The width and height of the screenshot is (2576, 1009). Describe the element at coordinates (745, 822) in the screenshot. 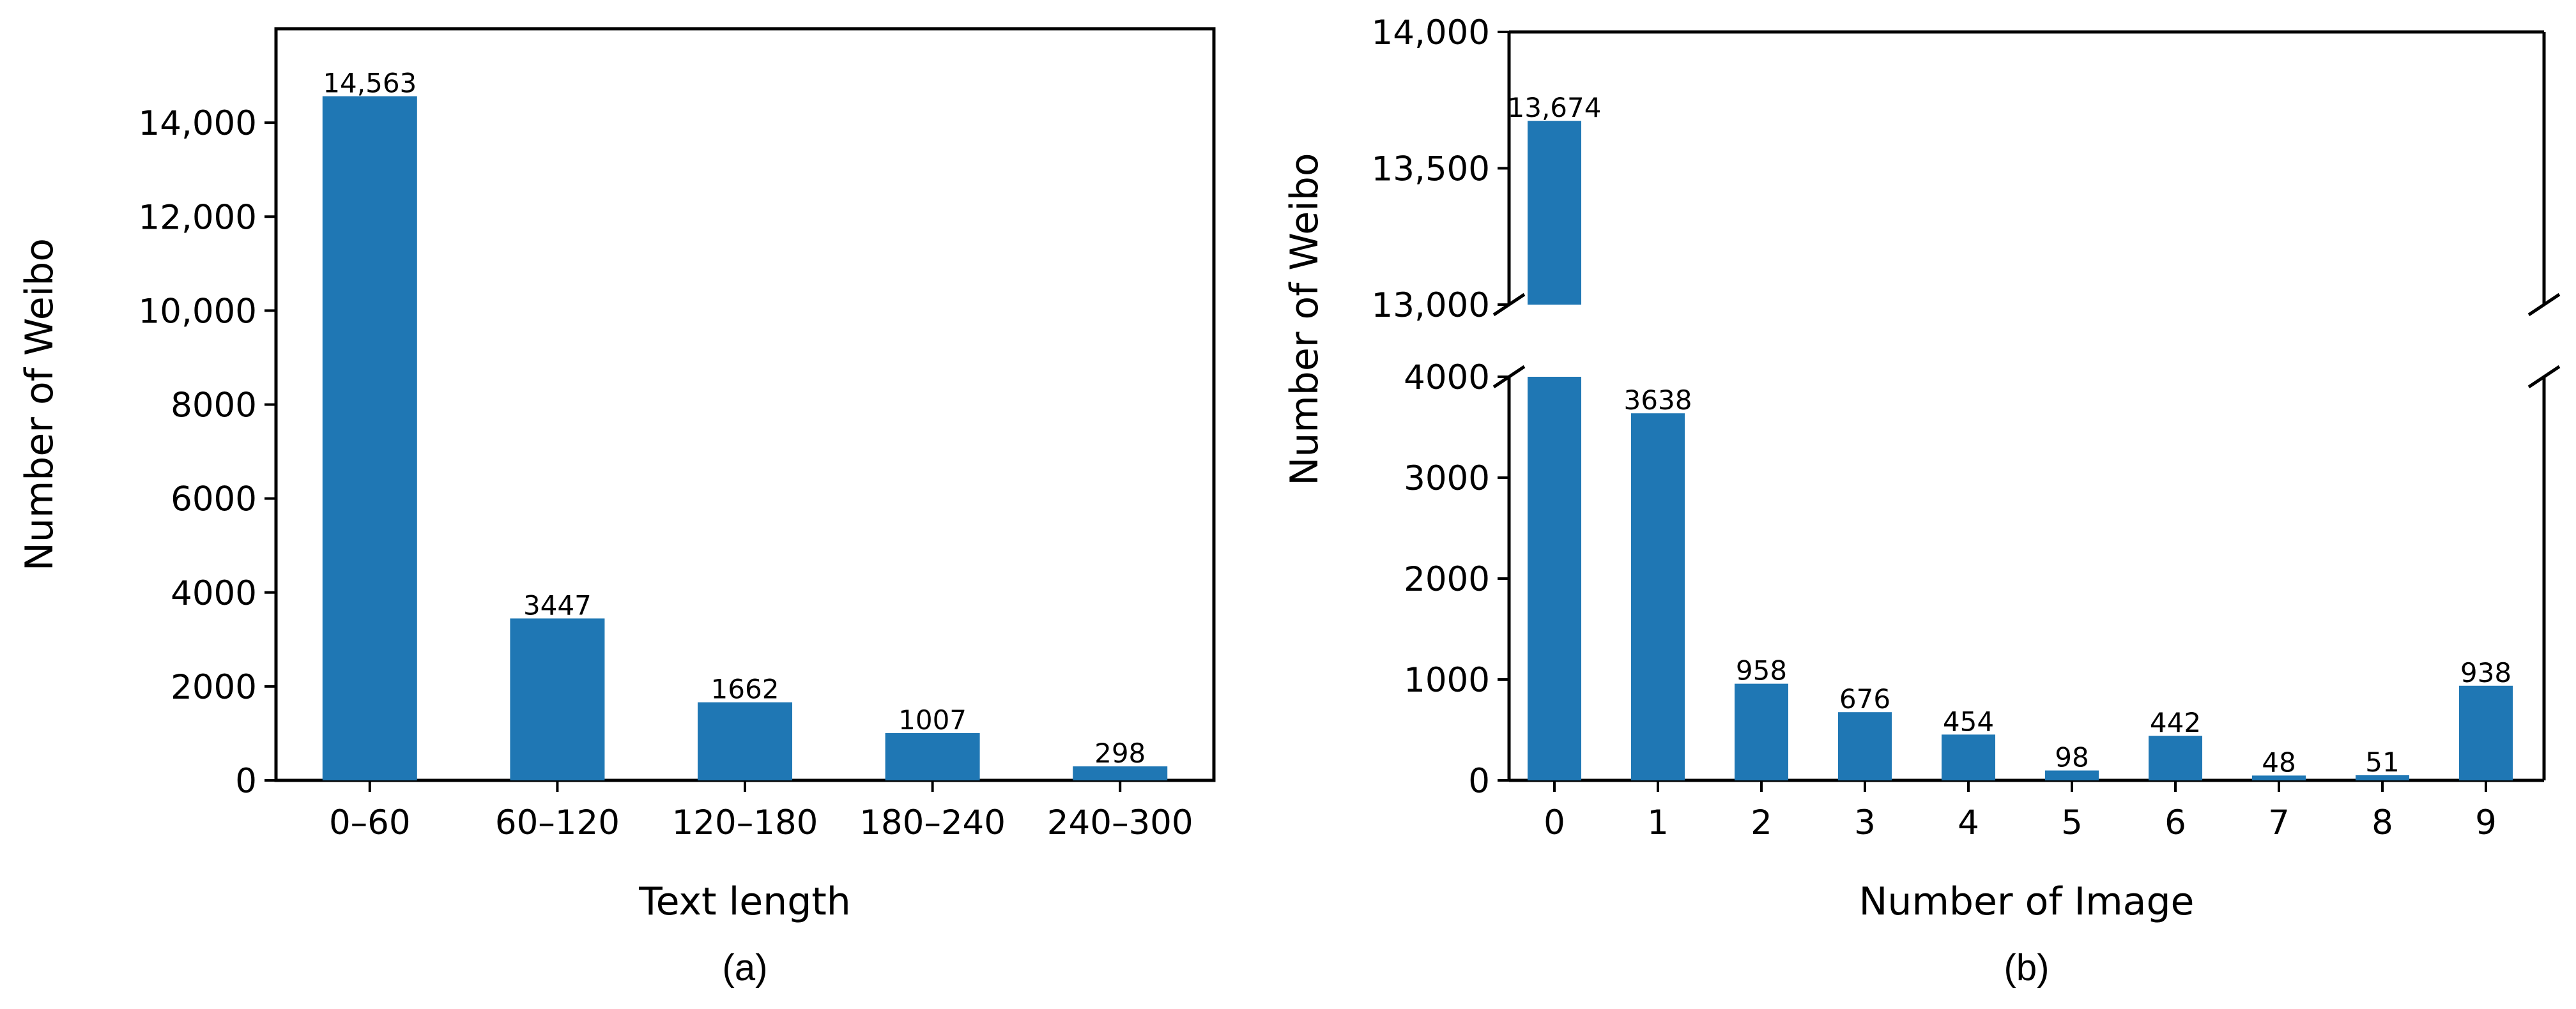

I see `x-tick-label: 120–180` at that location.